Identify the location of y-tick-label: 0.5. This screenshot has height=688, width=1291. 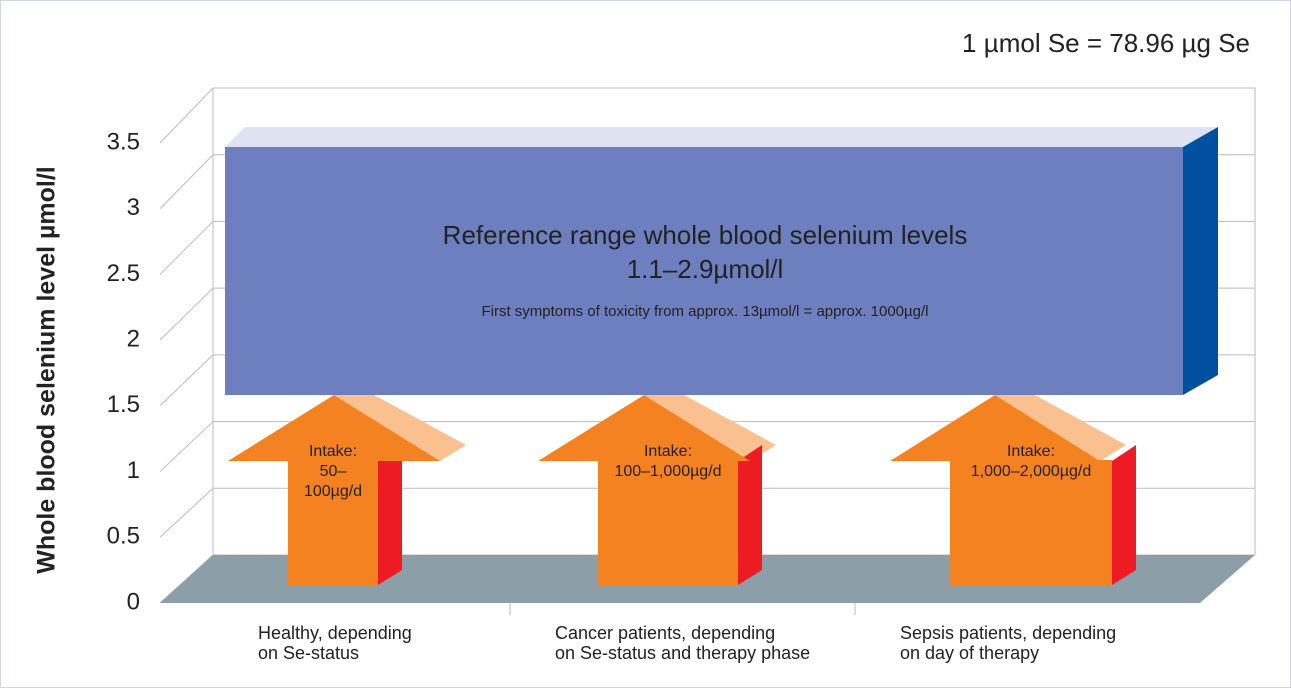
(123, 536).